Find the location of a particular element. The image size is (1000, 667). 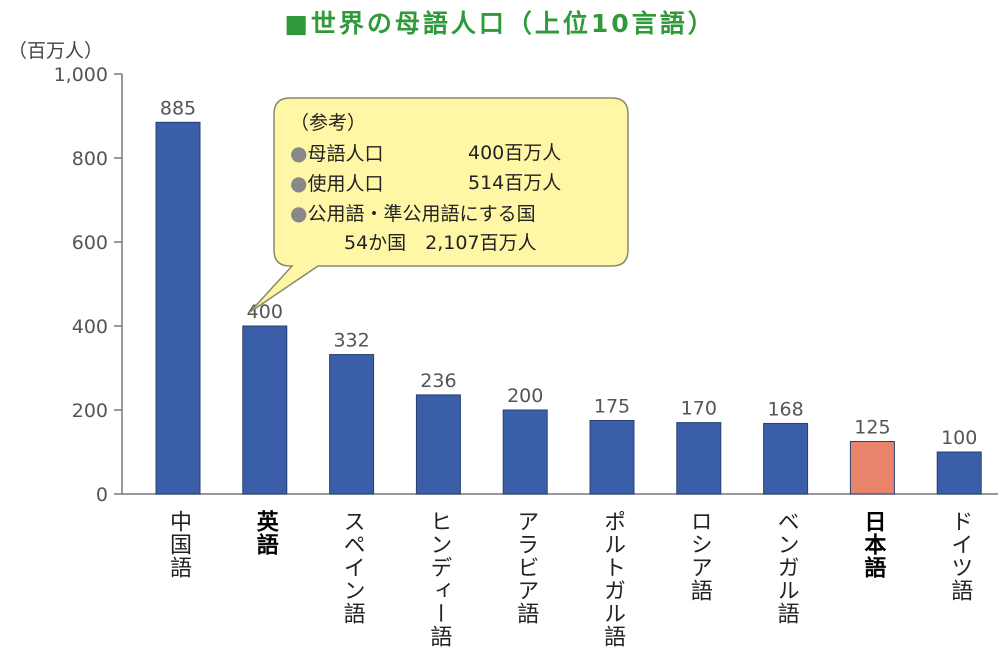

callout-item-value: 514百万人 is located at coordinates (515, 183).